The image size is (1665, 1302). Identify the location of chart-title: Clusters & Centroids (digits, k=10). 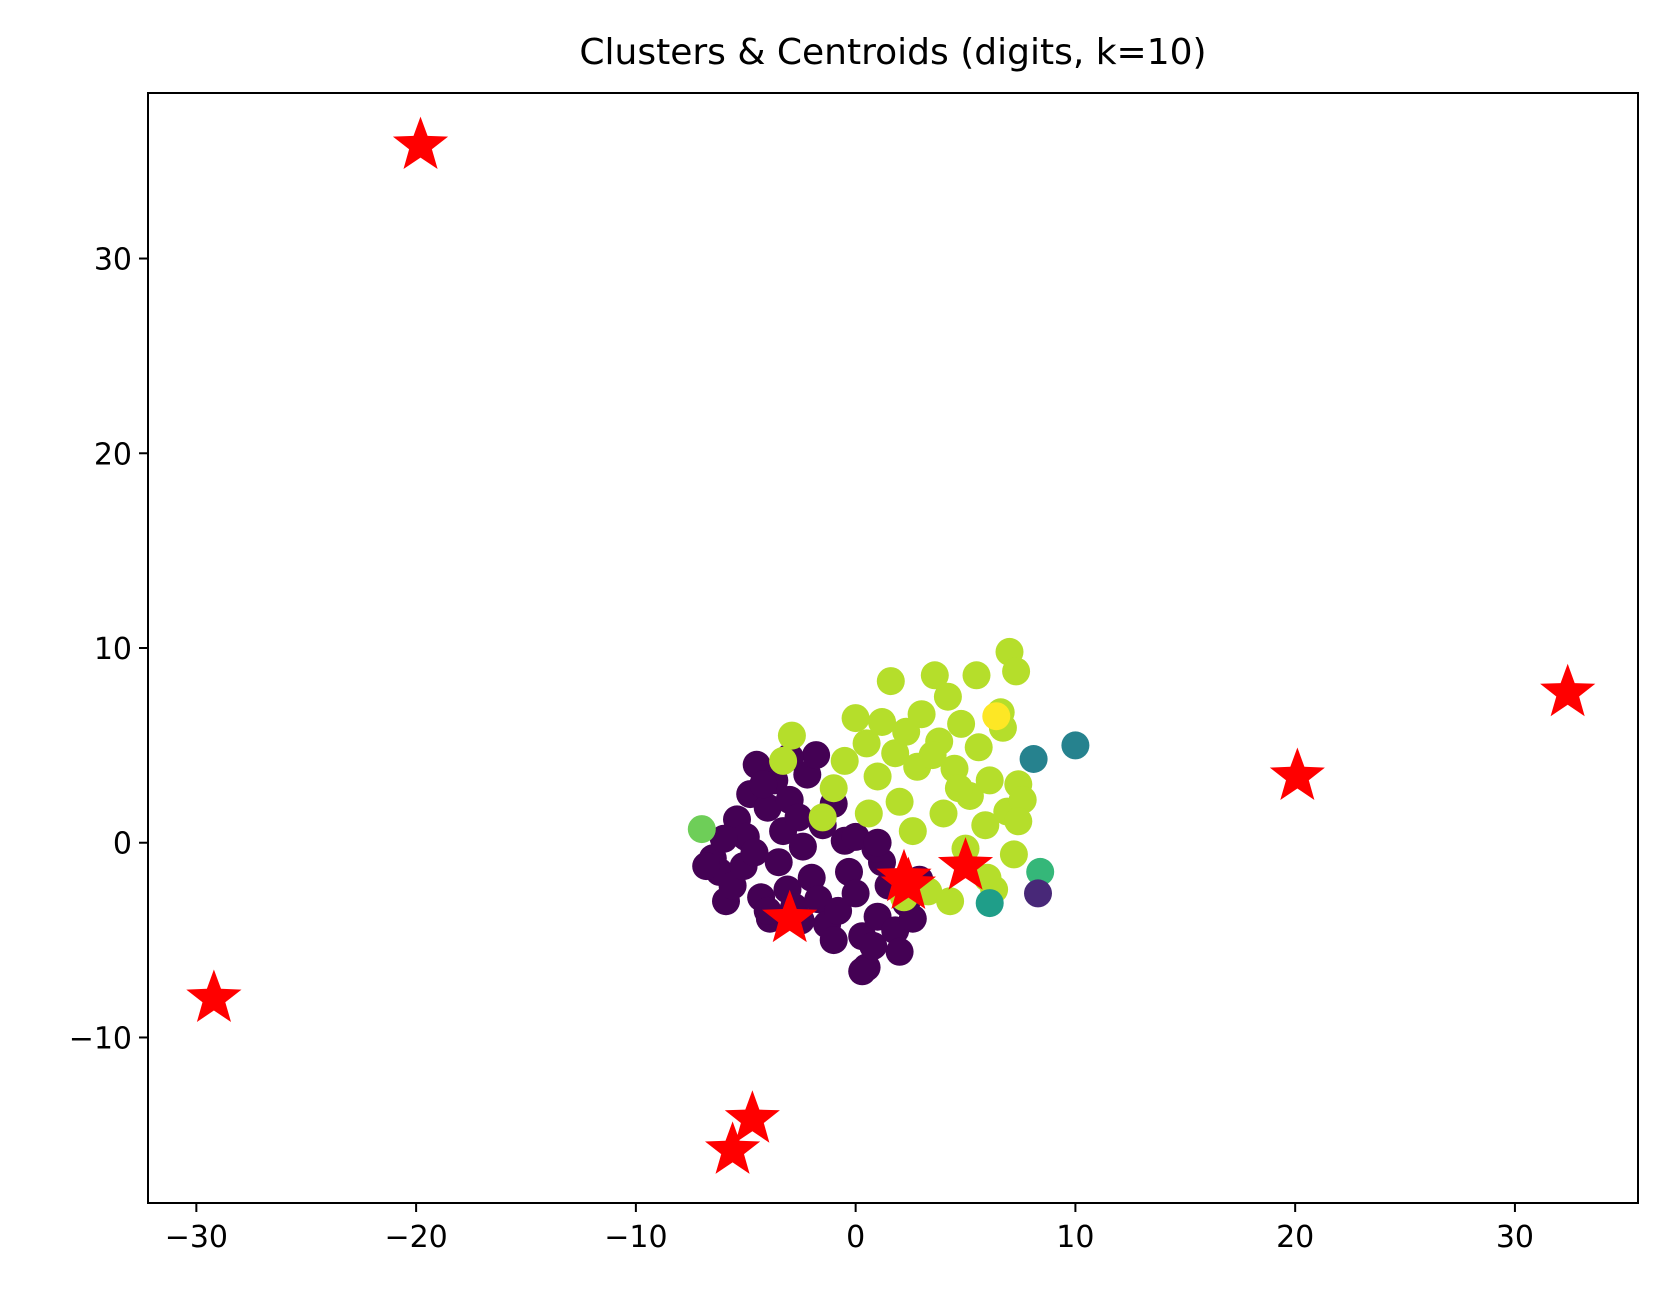
(892, 52).